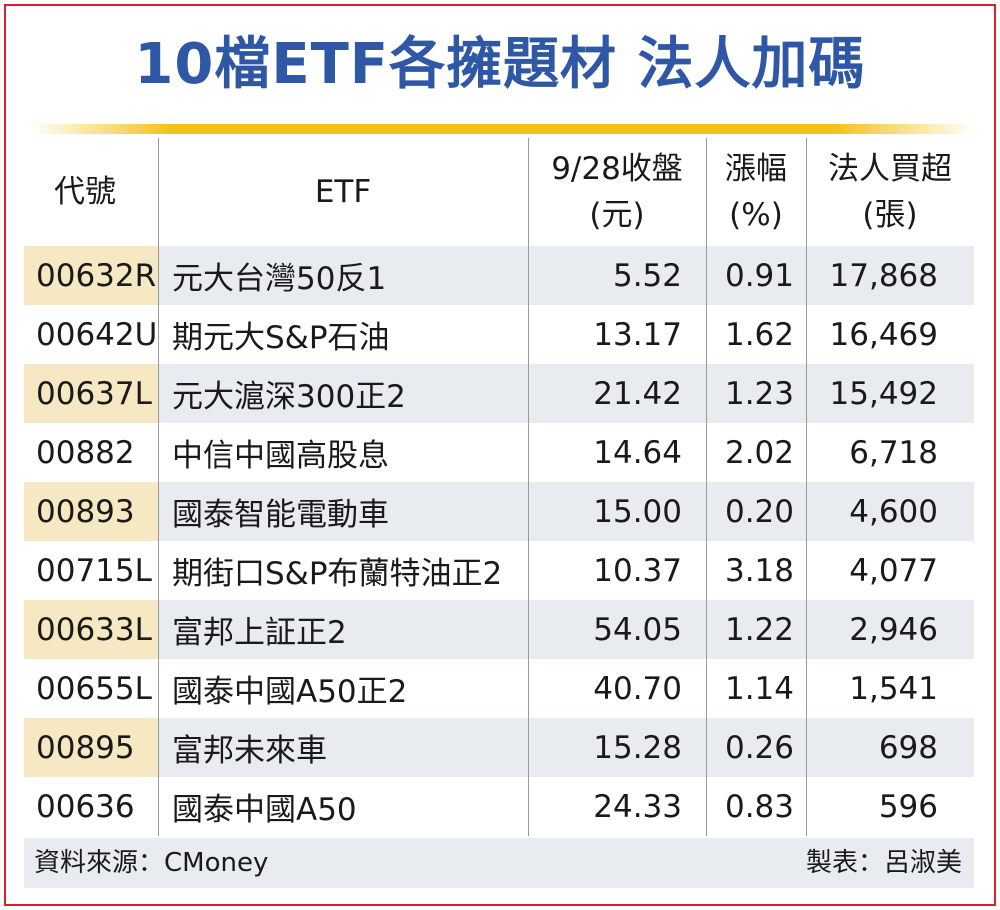  Describe the element at coordinates (85, 192) in the screenshot. I see `header-code: 代號` at that location.